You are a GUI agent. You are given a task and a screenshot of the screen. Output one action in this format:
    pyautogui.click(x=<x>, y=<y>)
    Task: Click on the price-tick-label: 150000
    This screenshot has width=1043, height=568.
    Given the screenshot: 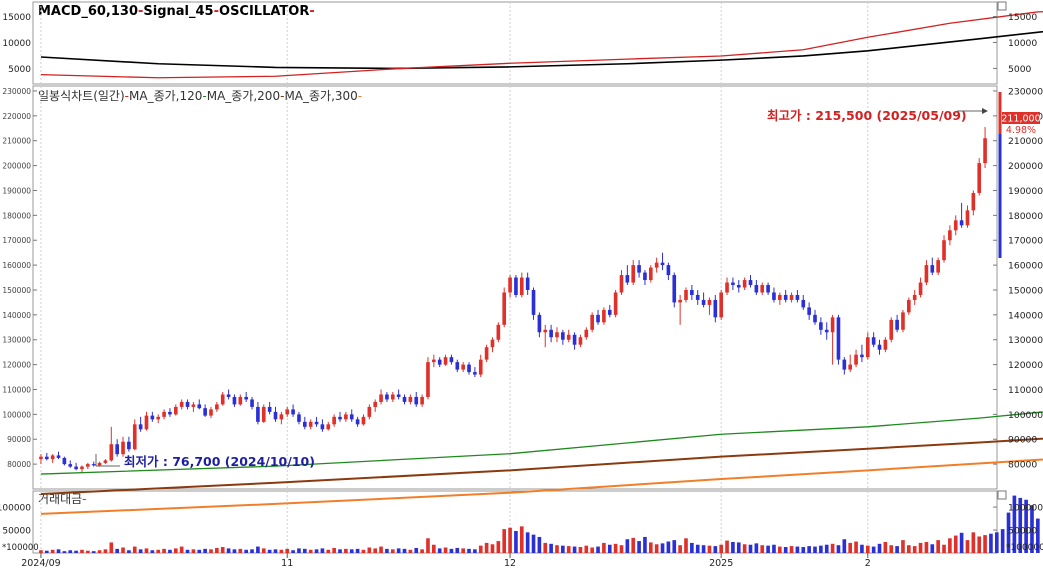 What is the action you would take?
    pyautogui.click(x=1025, y=290)
    